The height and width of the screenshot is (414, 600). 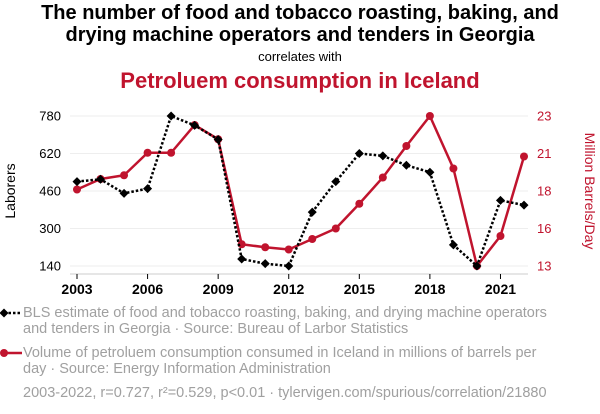 I want to click on y-right-tick-label: 18, so click(x=544, y=191).